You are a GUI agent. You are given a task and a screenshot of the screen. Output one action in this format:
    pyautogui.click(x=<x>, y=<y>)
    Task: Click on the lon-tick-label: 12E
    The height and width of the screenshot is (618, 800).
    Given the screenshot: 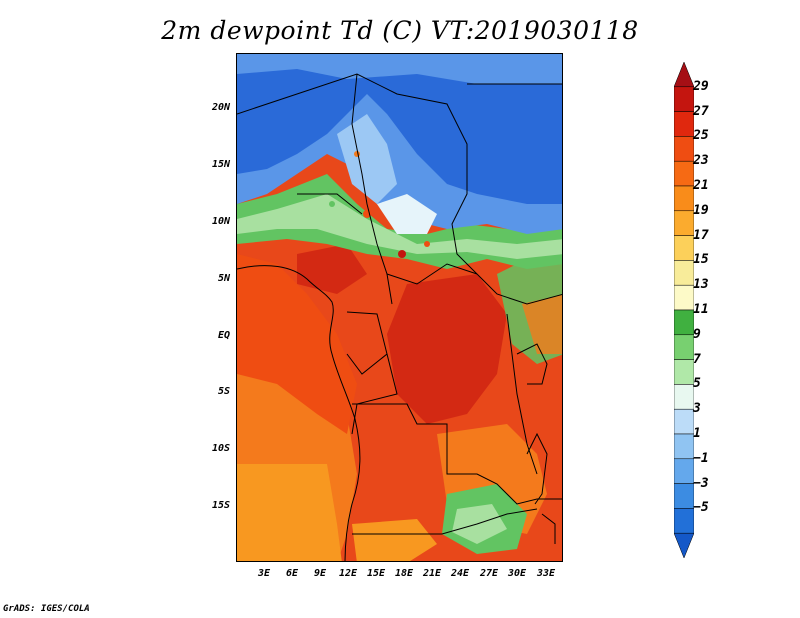 What is the action you would take?
    pyautogui.click(x=348, y=573)
    